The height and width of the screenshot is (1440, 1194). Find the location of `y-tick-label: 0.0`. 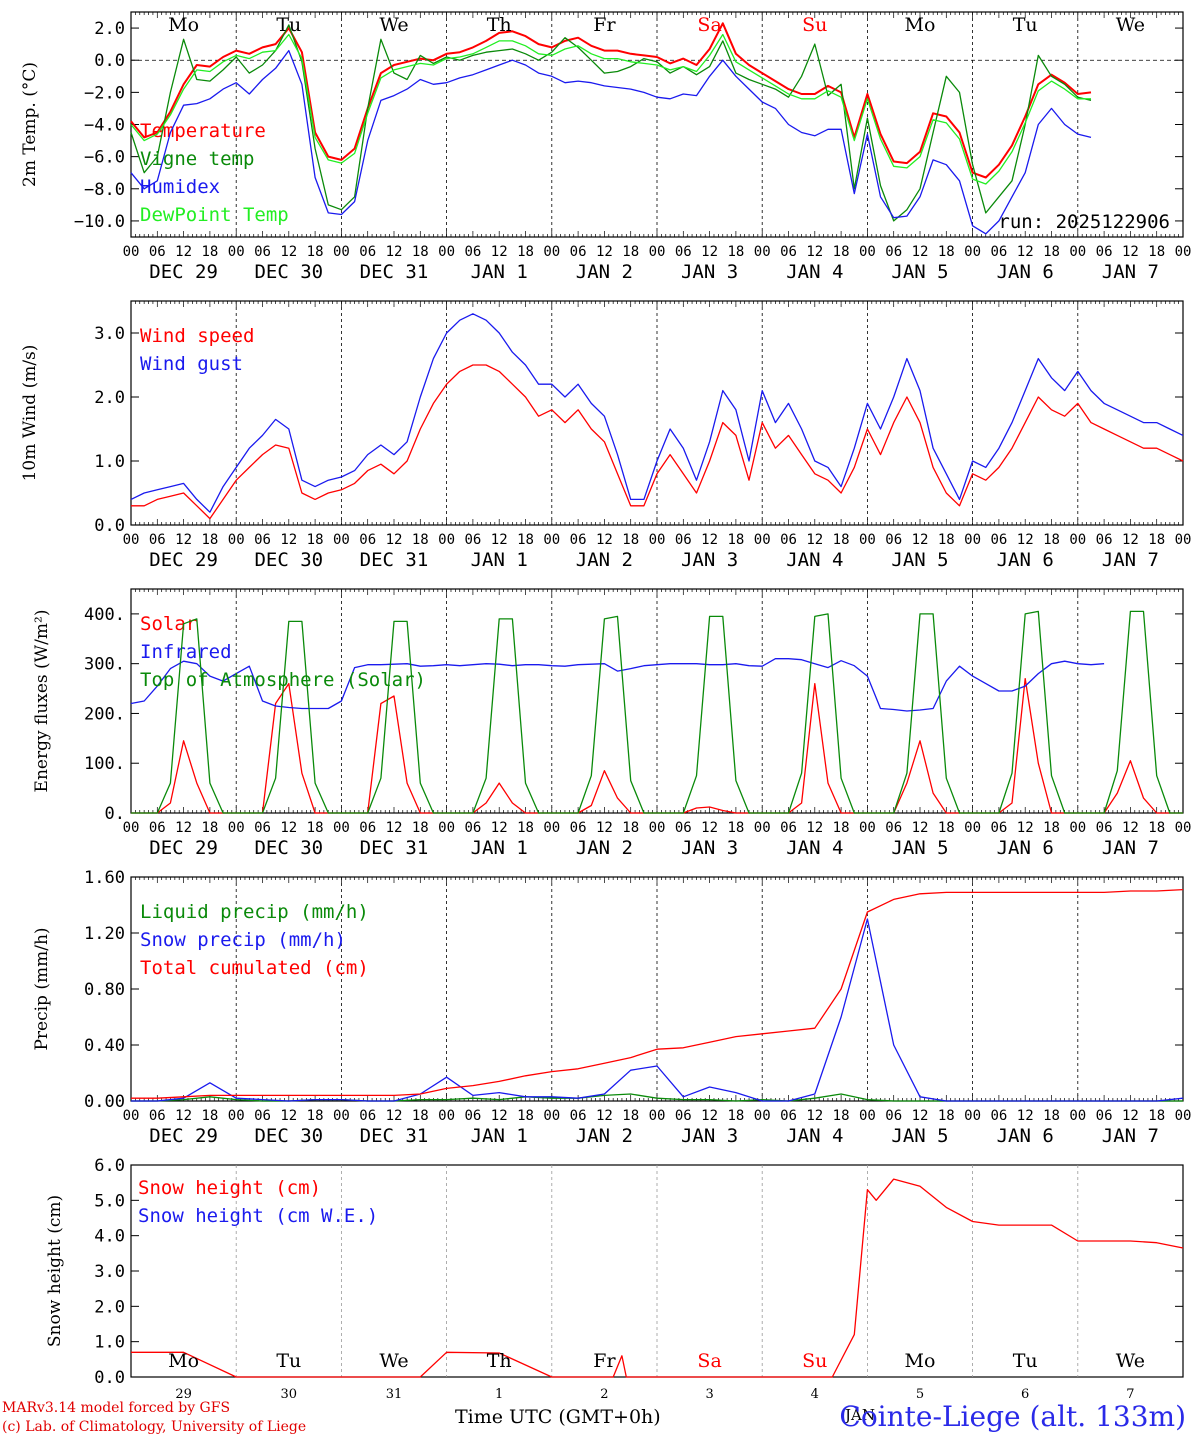

y-tick-label: 0.0 is located at coordinates (109, 61).